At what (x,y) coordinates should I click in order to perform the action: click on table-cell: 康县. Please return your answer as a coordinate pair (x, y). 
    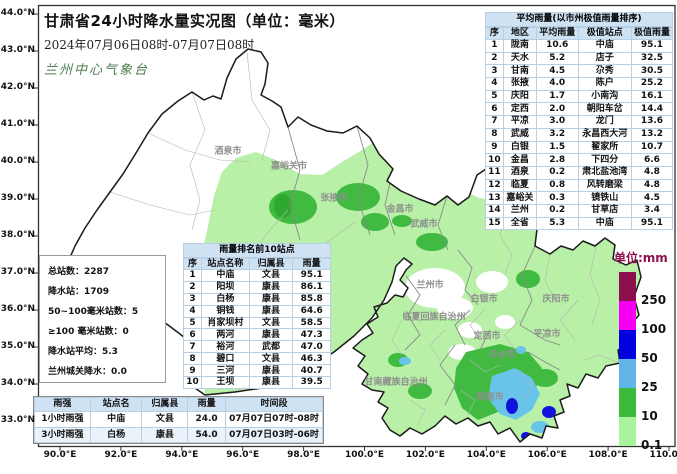
    Looking at the image, I should click on (271, 382).